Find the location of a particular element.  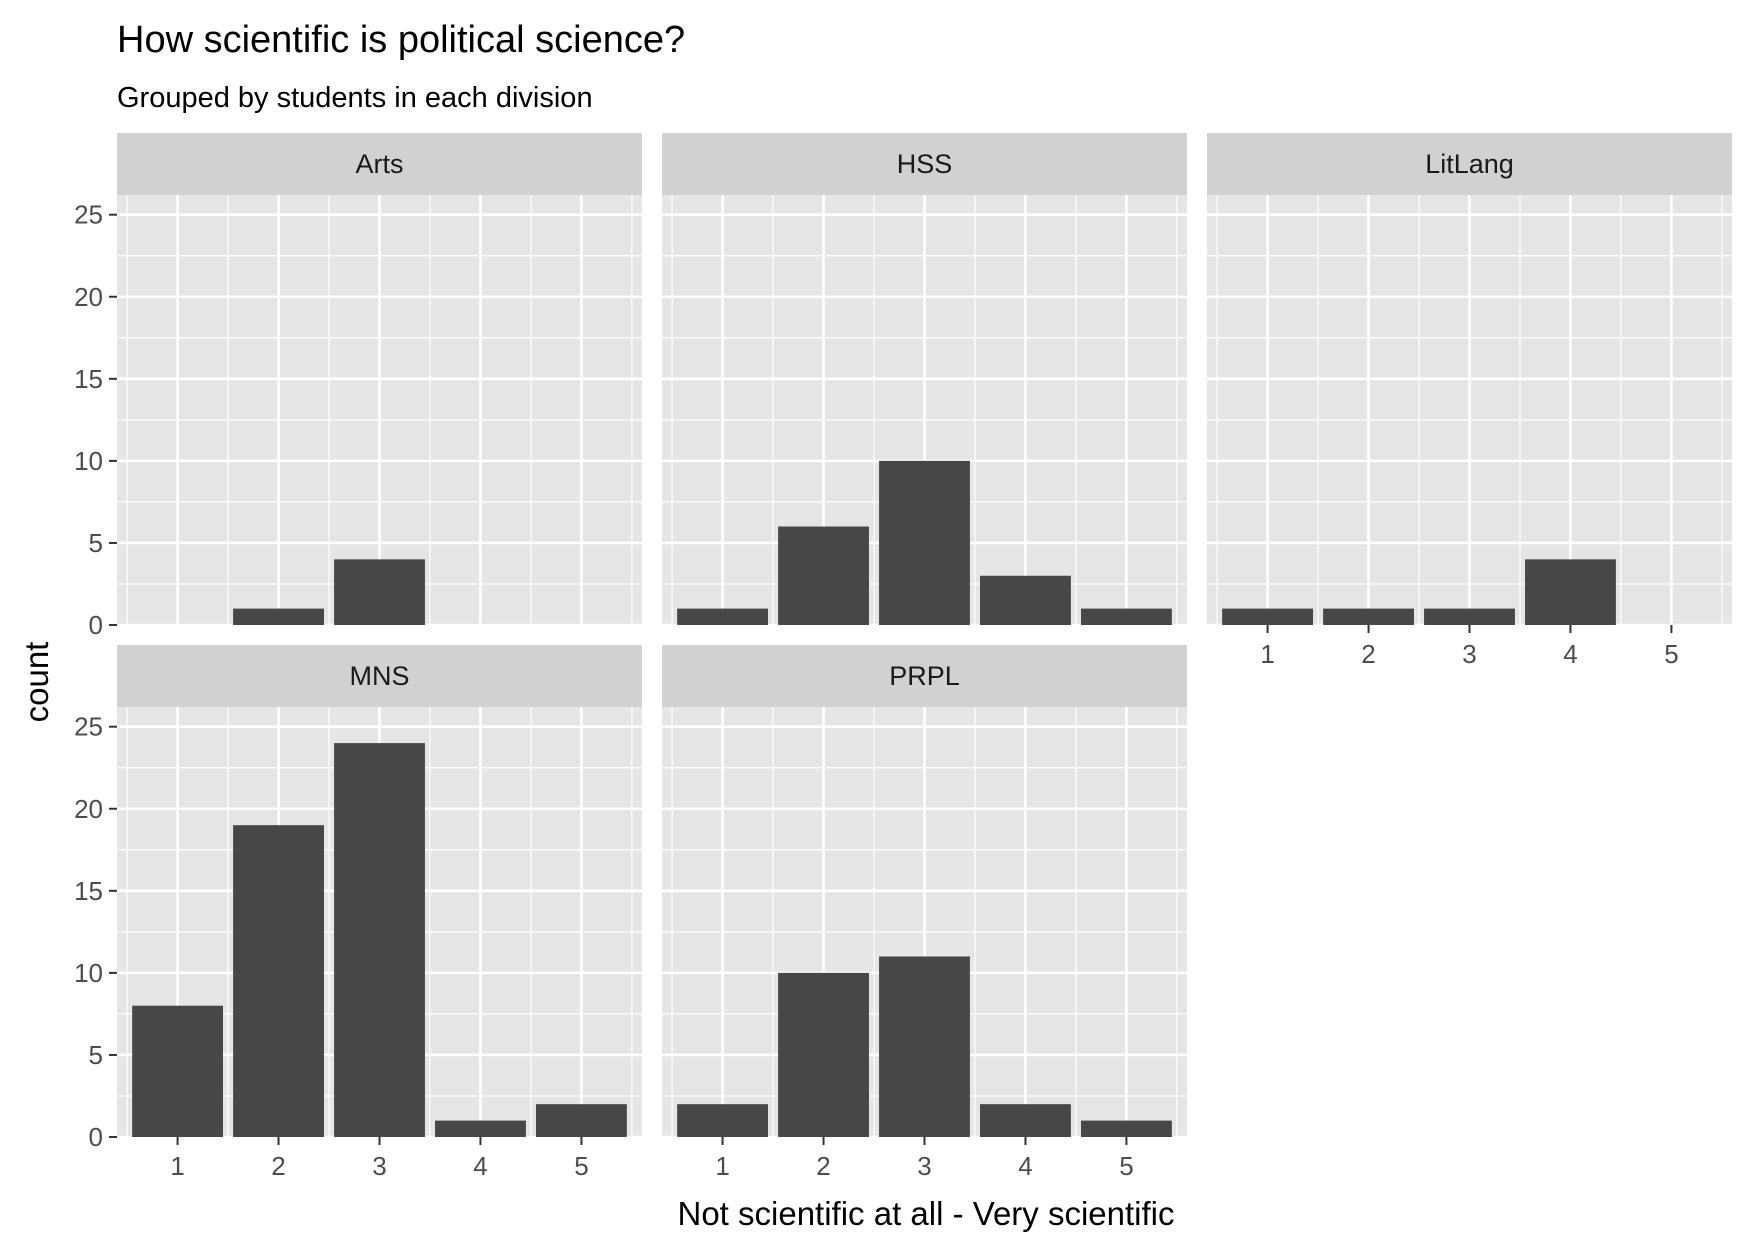

facet-hss: HSS is located at coordinates (924, 380).